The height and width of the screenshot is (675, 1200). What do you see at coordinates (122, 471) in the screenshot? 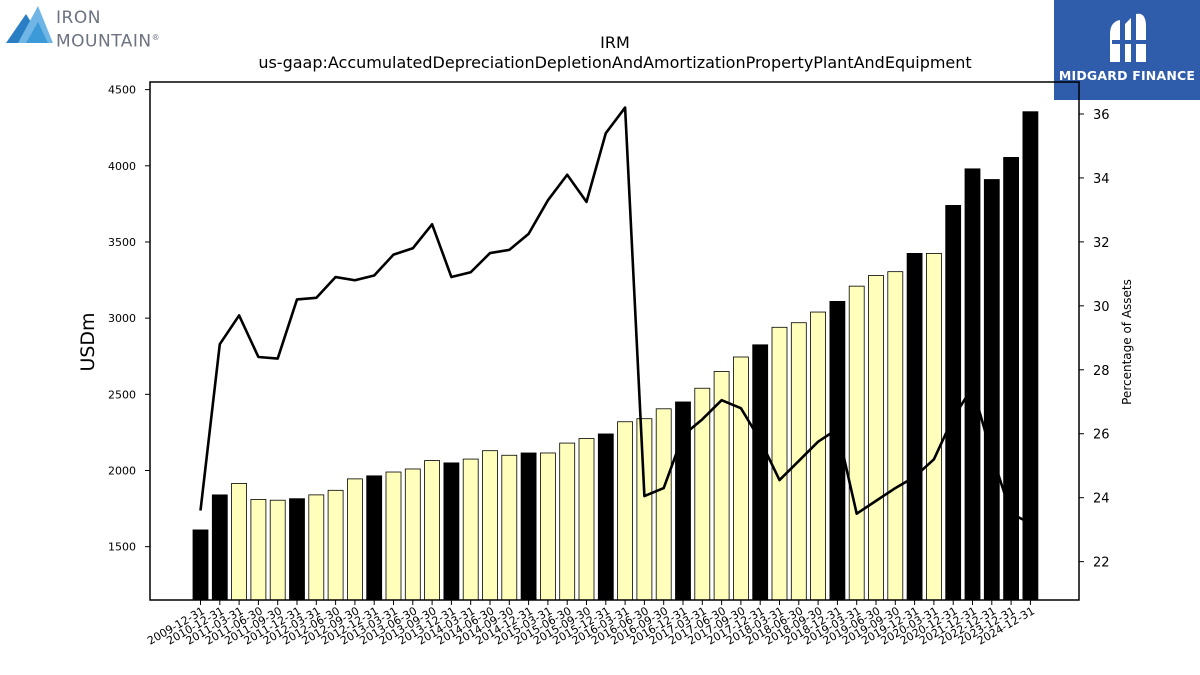
I see `y-tick-label: 2000` at bounding box center [122, 471].